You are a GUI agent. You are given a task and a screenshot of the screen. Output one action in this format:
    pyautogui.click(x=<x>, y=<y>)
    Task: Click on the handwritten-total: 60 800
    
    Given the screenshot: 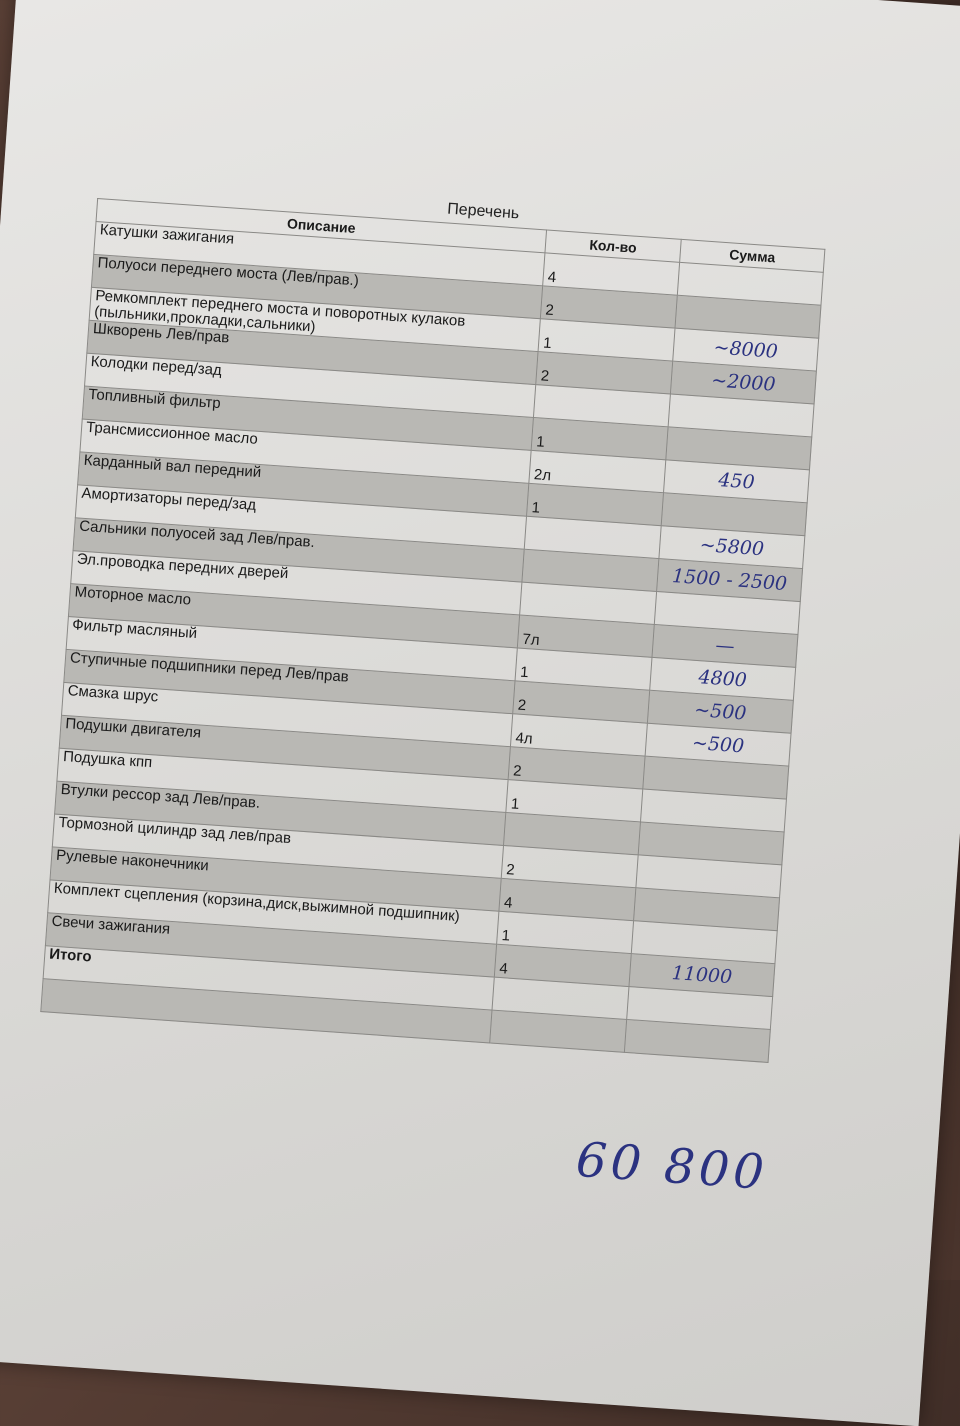 What is the action you would take?
    pyautogui.click(x=672, y=1166)
    